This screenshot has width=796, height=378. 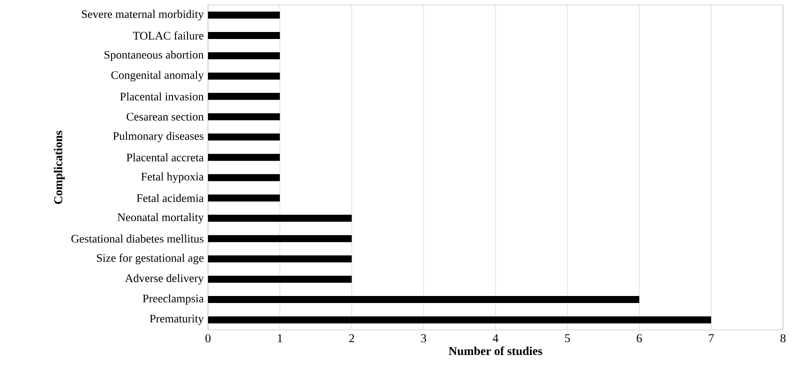 I want to click on y-tick-label: Gestational diabetes mellitus, so click(x=137, y=238).